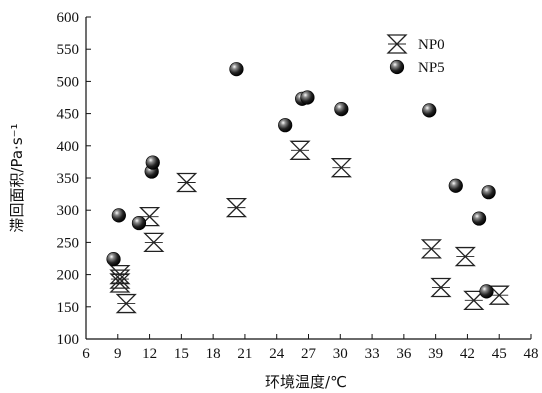 This screenshot has height=393, width=542. What do you see at coordinates (306, 382) in the screenshot?
I see `x-axis-title: 环境温度/℃` at bounding box center [306, 382].